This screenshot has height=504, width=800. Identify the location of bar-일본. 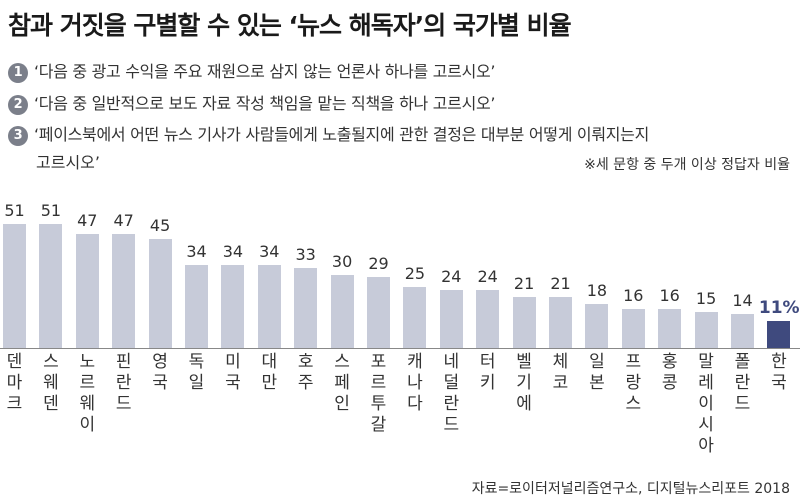
(597, 326).